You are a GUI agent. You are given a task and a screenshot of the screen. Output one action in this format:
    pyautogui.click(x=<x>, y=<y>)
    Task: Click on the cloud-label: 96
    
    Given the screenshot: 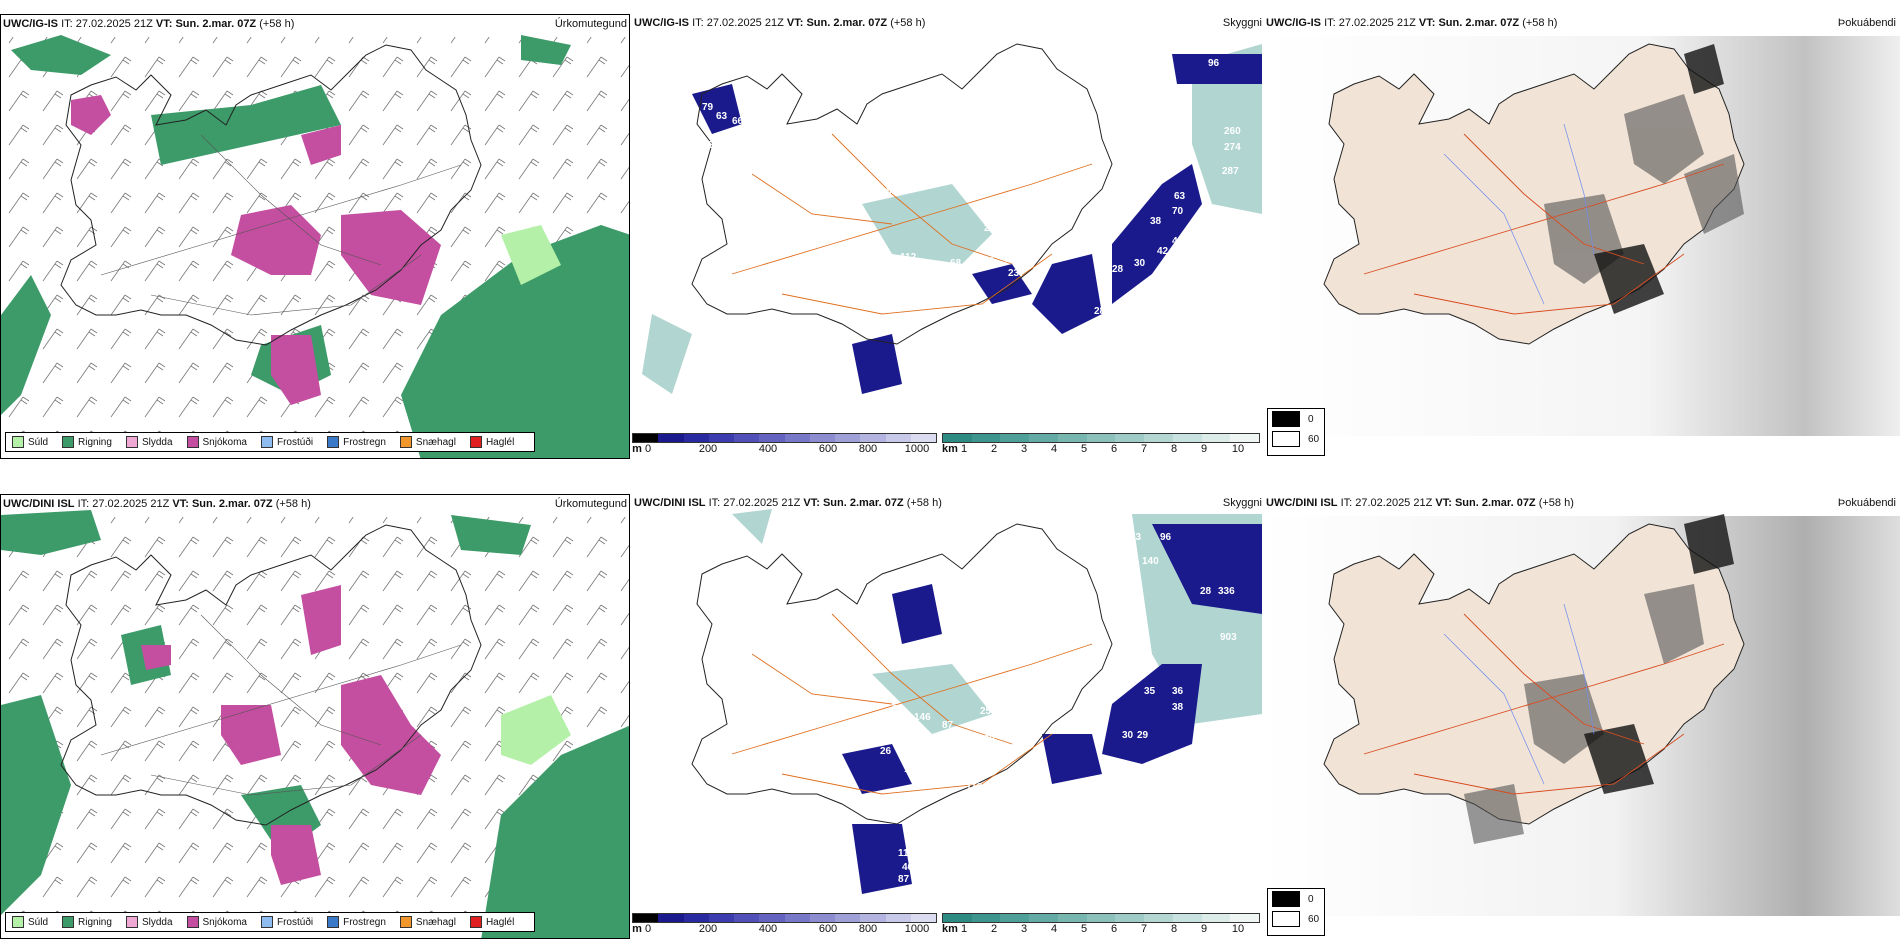 What is the action you would take?
    pyautogui.click(x=1166, y=537)
    